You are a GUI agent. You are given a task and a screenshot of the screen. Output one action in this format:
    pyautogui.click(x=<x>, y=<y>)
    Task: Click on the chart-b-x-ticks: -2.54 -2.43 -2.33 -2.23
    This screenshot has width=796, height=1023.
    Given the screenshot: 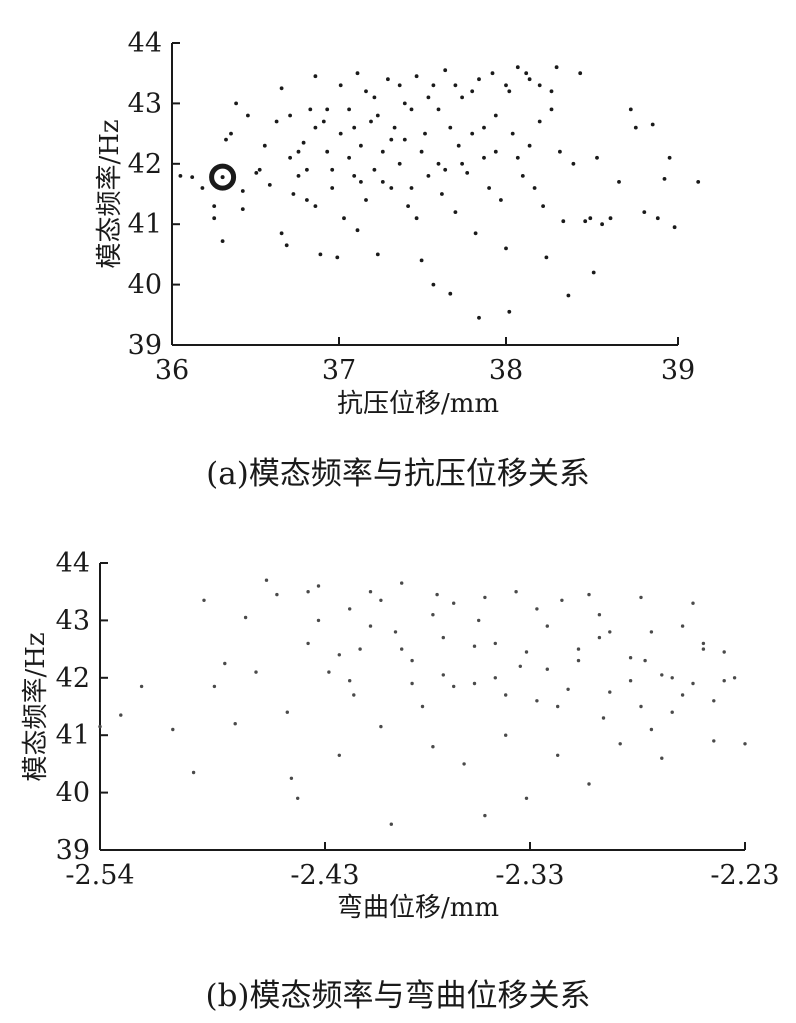 What is the action you would take?
    pyautogui.click(x=422, y=866)
    